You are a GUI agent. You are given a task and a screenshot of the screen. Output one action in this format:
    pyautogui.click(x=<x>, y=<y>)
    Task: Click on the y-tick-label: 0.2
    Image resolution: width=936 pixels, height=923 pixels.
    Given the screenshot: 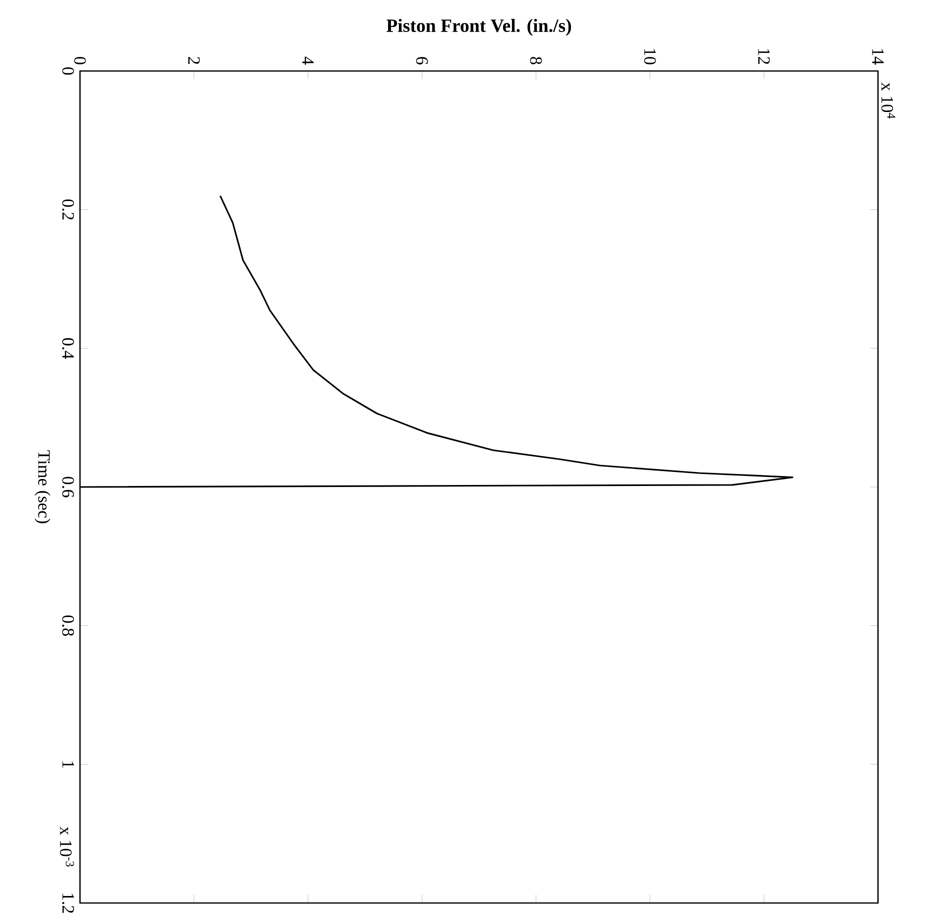 What is the action you would take?
    pyautogui.click(x=68, y=209)
    